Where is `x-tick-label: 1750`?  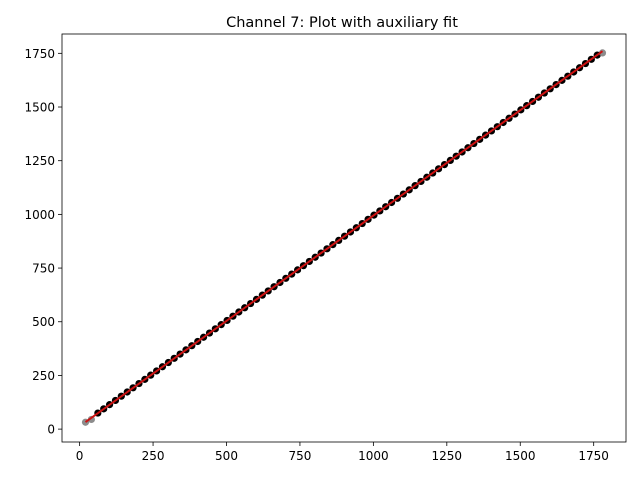
x-tick-label: 1750 is located at coordinates (593, 456).